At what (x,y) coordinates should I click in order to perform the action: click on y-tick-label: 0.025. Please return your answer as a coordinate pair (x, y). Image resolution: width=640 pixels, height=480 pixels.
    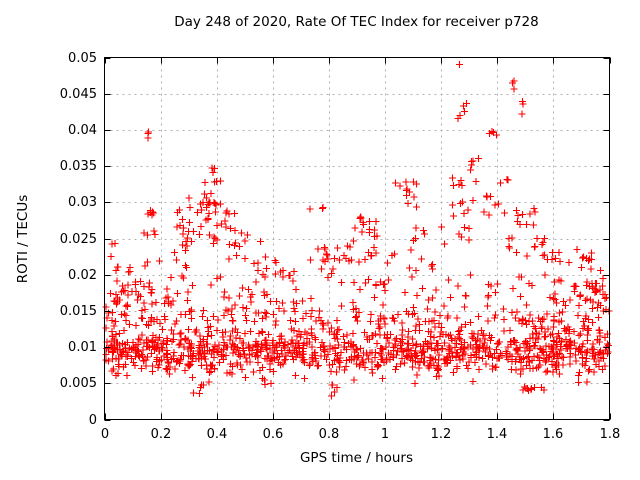
    Looking at the image, I should click on (78, 239).